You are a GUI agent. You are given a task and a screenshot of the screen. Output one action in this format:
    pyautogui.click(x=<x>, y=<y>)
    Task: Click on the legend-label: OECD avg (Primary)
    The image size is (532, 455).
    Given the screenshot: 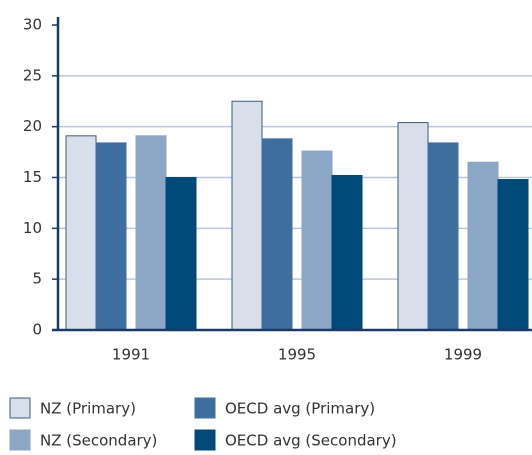 What is the action you would take?
    pyautogui.click(x=300, y=409)
    